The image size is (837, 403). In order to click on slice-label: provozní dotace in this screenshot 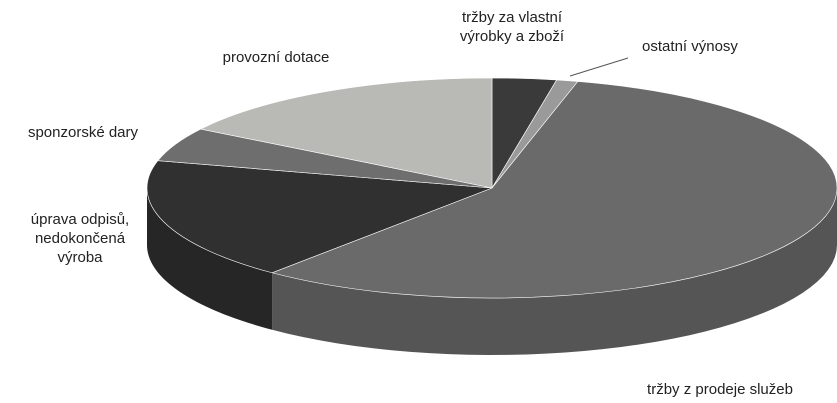, I will do `click(276, 57)`.